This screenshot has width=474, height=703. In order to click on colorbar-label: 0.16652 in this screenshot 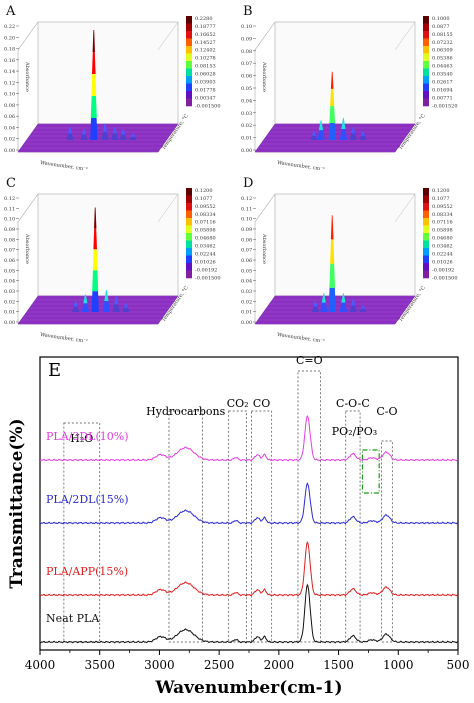, I will do `click(205, 35)`.